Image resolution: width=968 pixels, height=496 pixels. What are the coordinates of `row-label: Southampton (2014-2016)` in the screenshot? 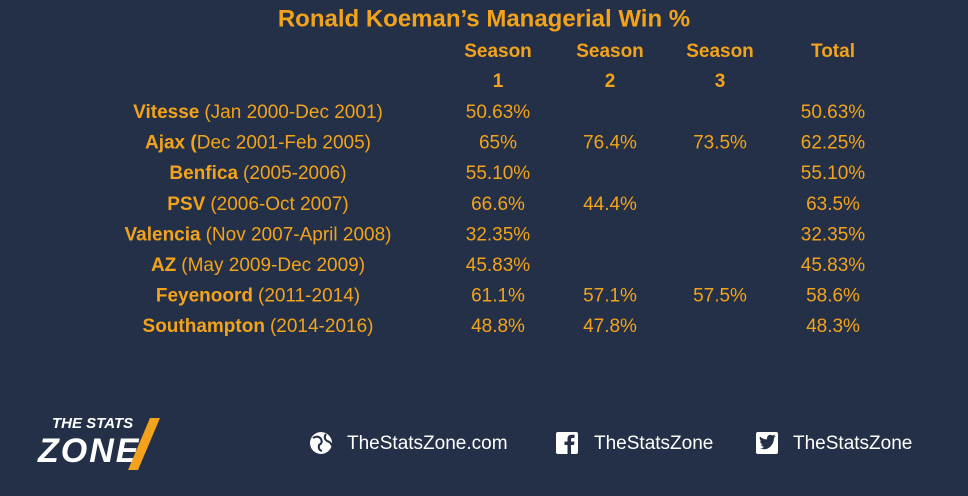 It's located at (258, 326).